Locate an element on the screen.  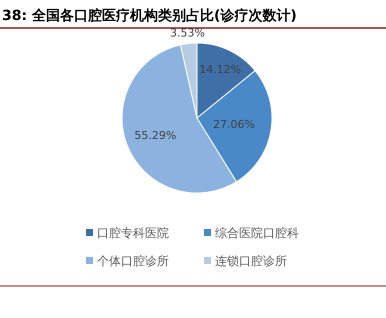
legend-label: 综合医院口腔科 is located at coordinates (257, 233).